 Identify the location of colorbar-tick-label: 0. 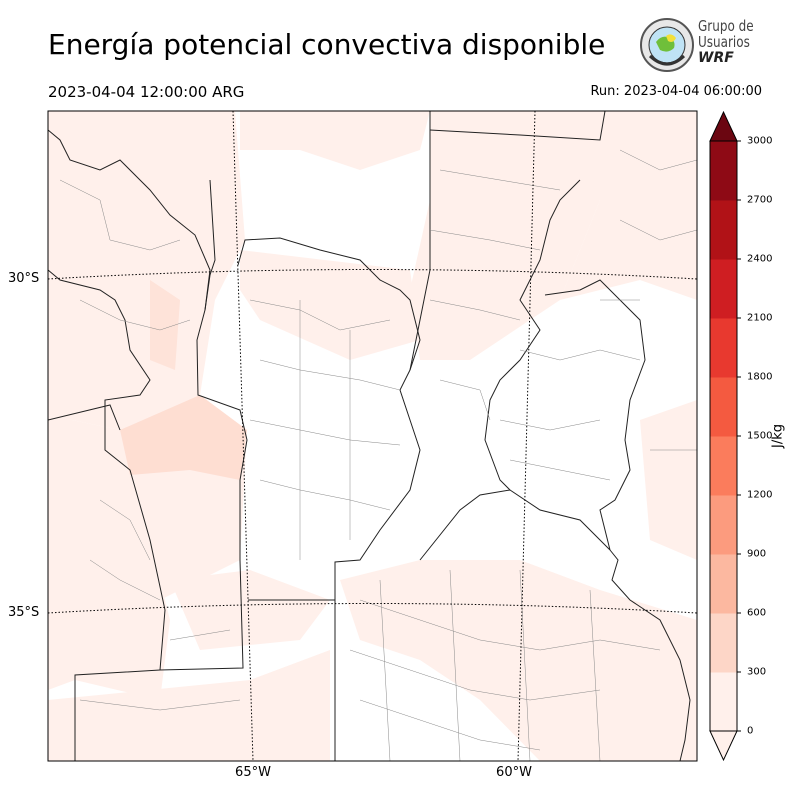
(750, 731).